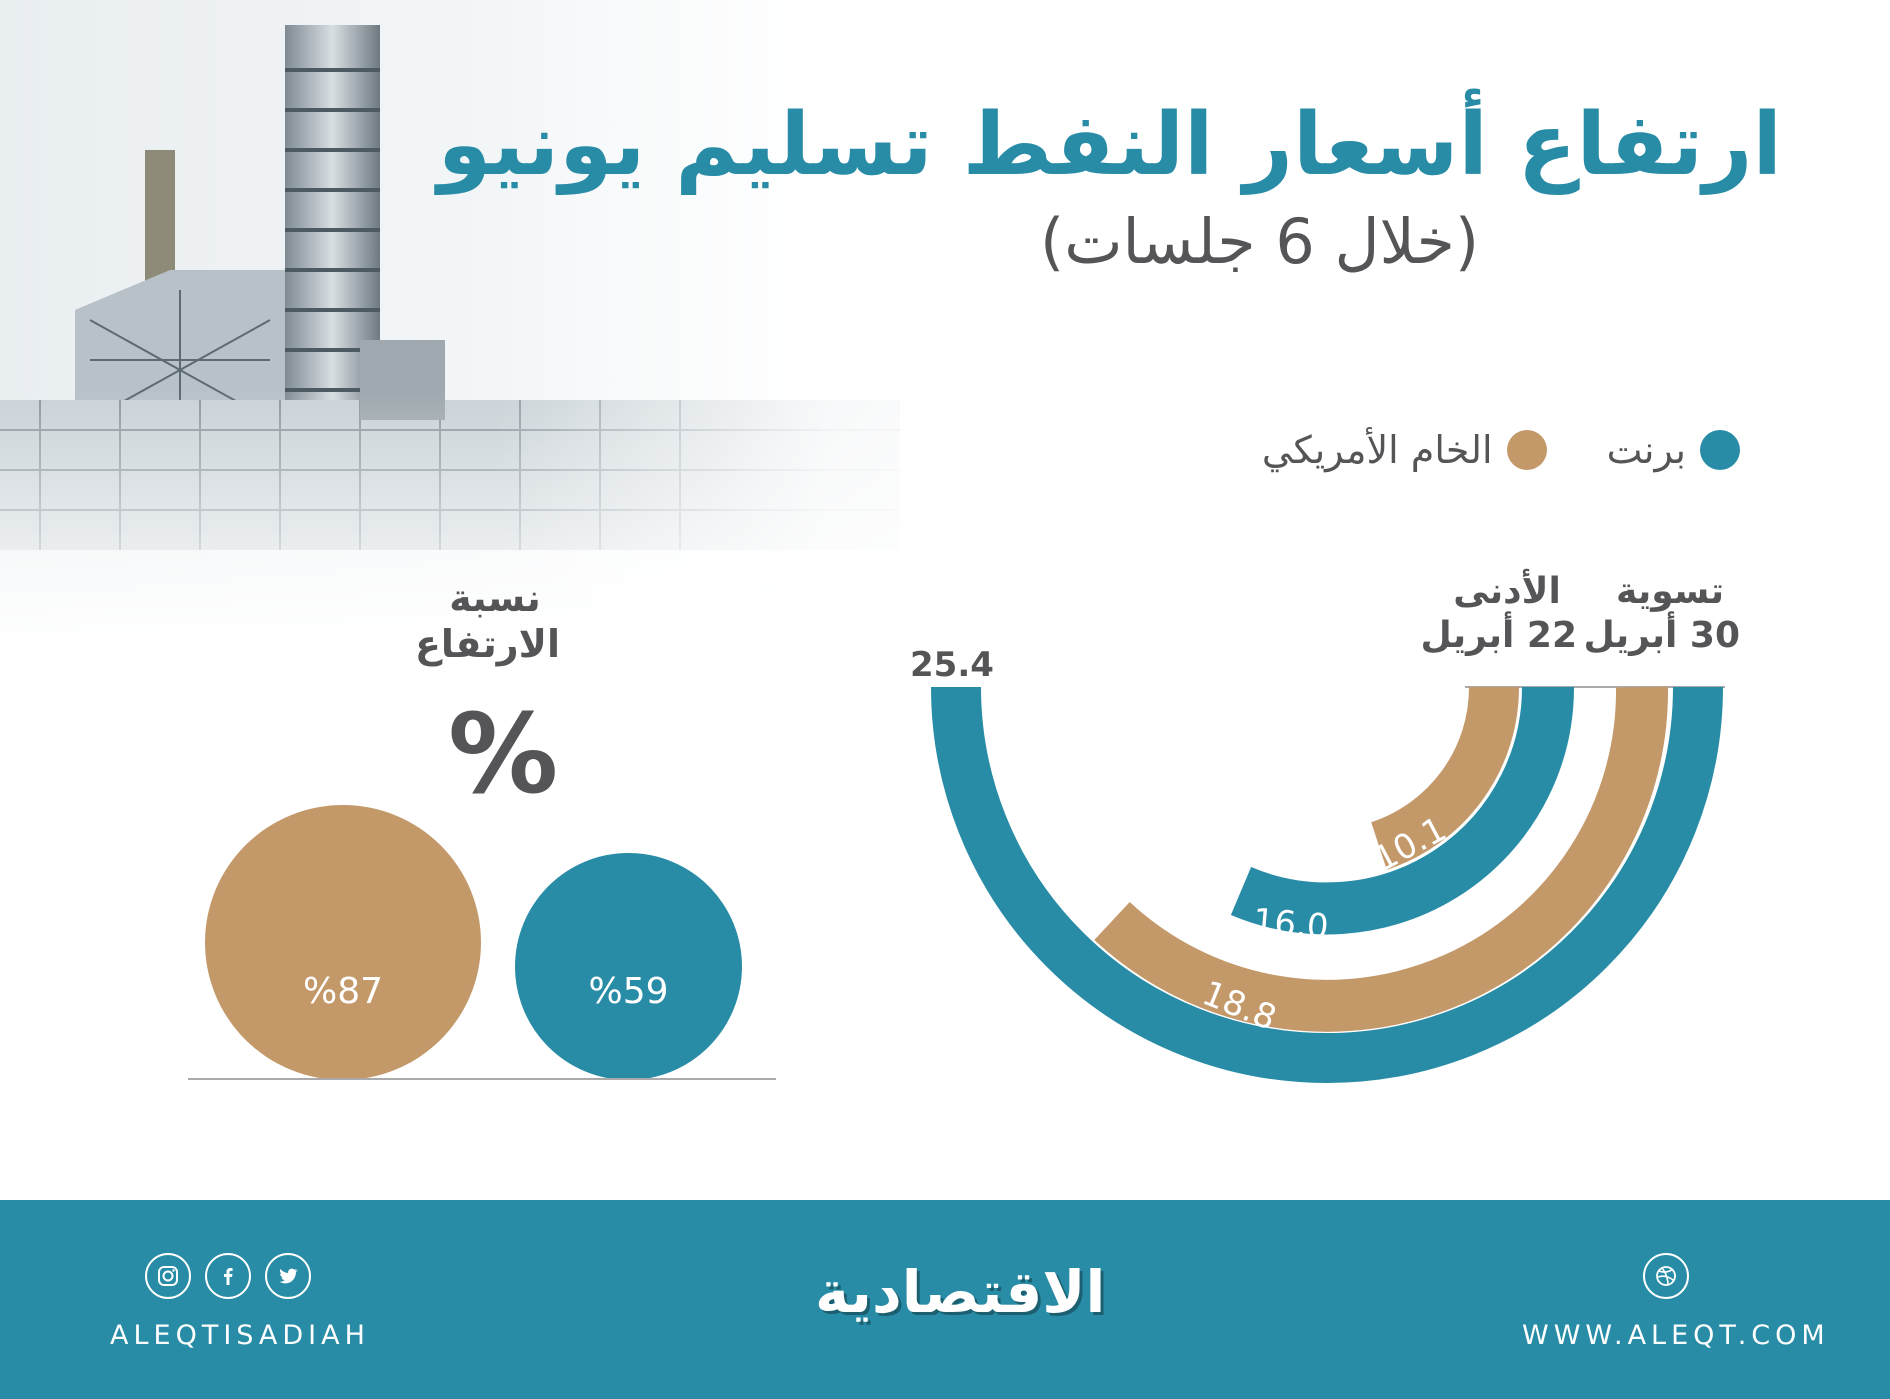 This screenshot has width=1890, height=1399. Describe the element at coordinates (487, 621) in the screenshot. I see `rise-heading: نسبة الارتفاع` at that location.